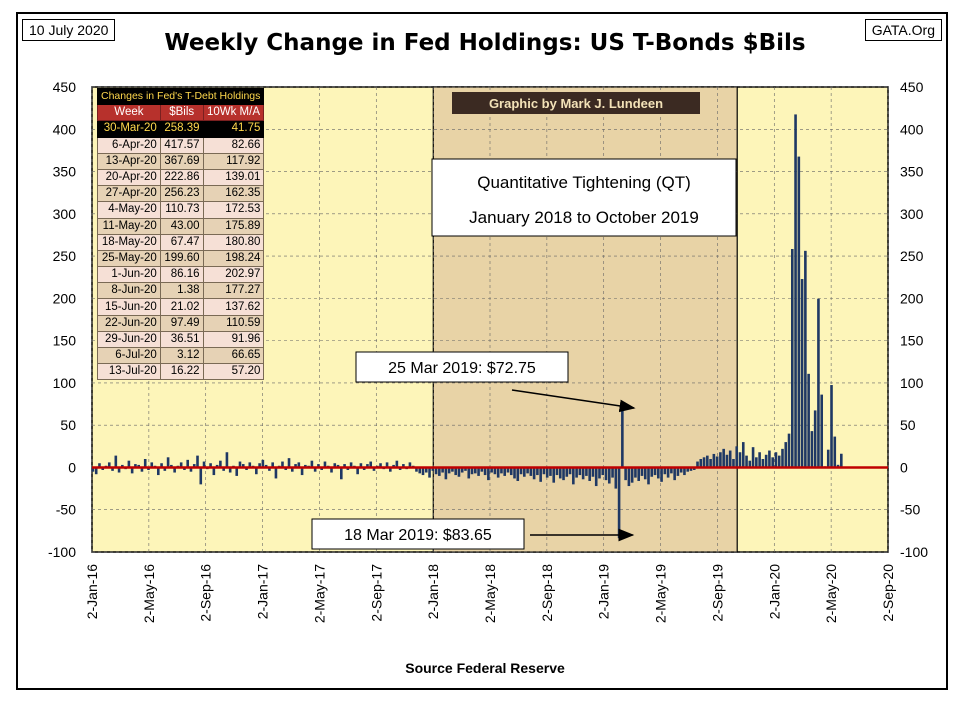  What do you see at coordinates (181, 275) in the screenshot?
I see `table-row: 1-Jun-20 86.16 202.97` at bounding box center [181, 275].